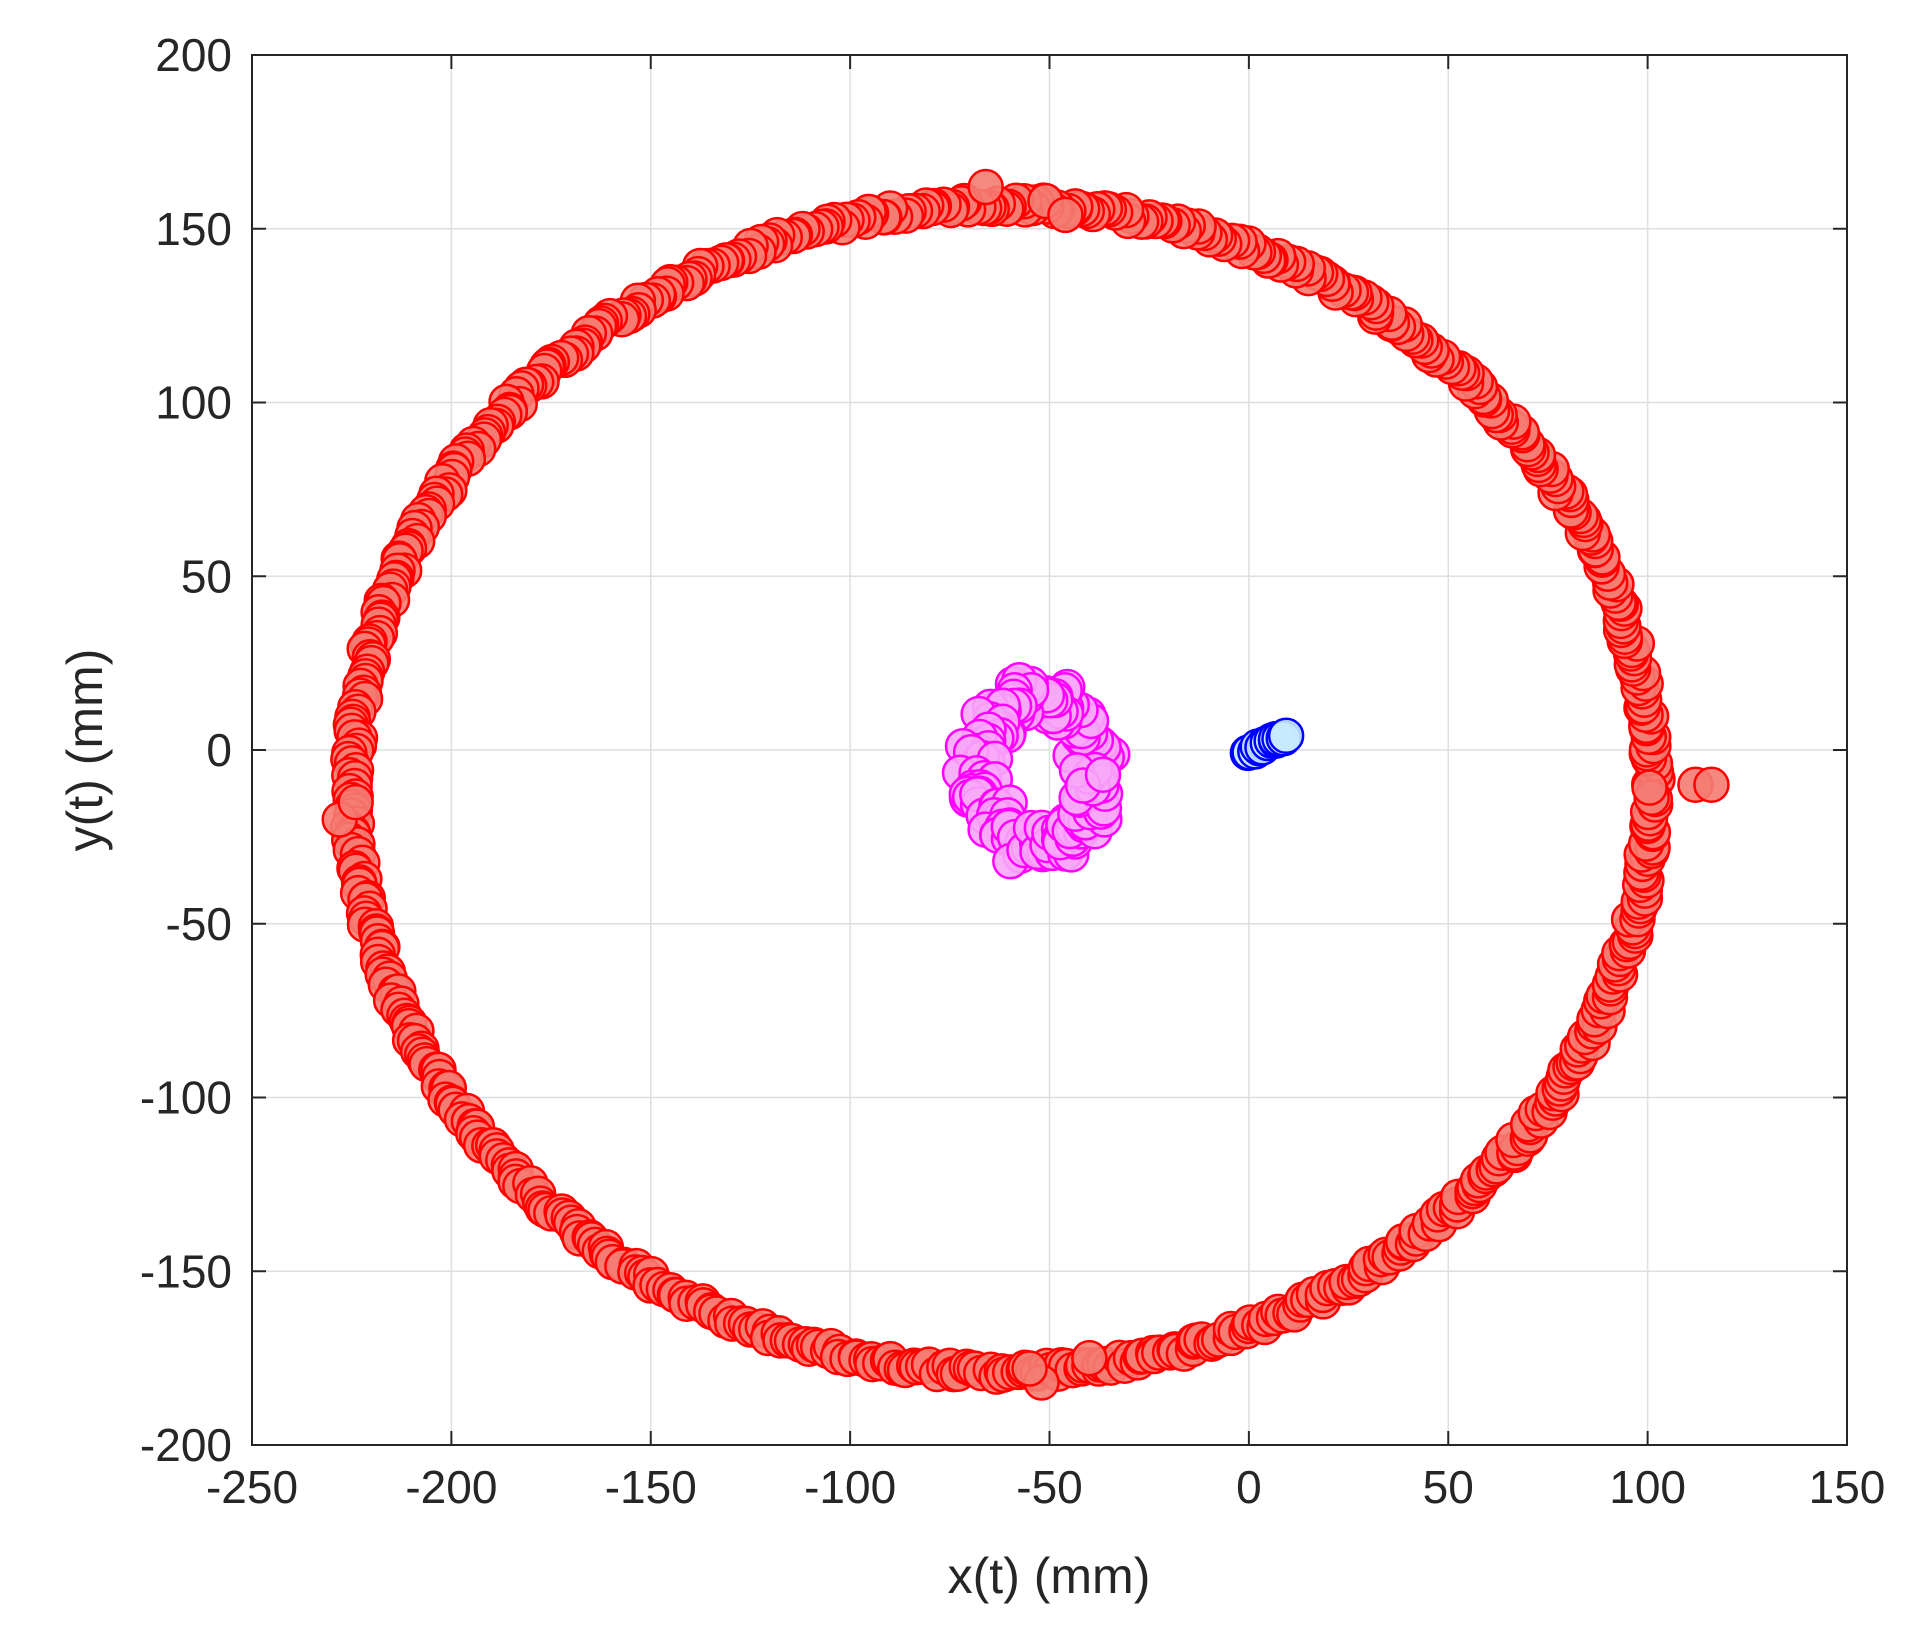 This screenshot has height=1629, width=1918. I want to click on magenta-loop-point, so click(1103, 775).